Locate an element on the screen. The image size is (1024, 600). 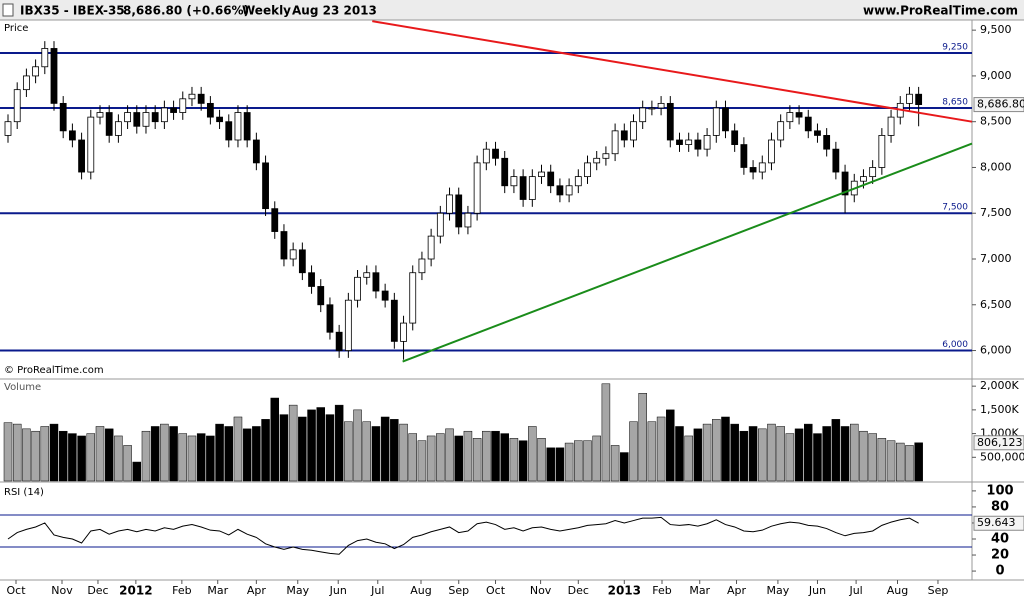
x-tick-label: 2012 is located at coordinates (135, 591).